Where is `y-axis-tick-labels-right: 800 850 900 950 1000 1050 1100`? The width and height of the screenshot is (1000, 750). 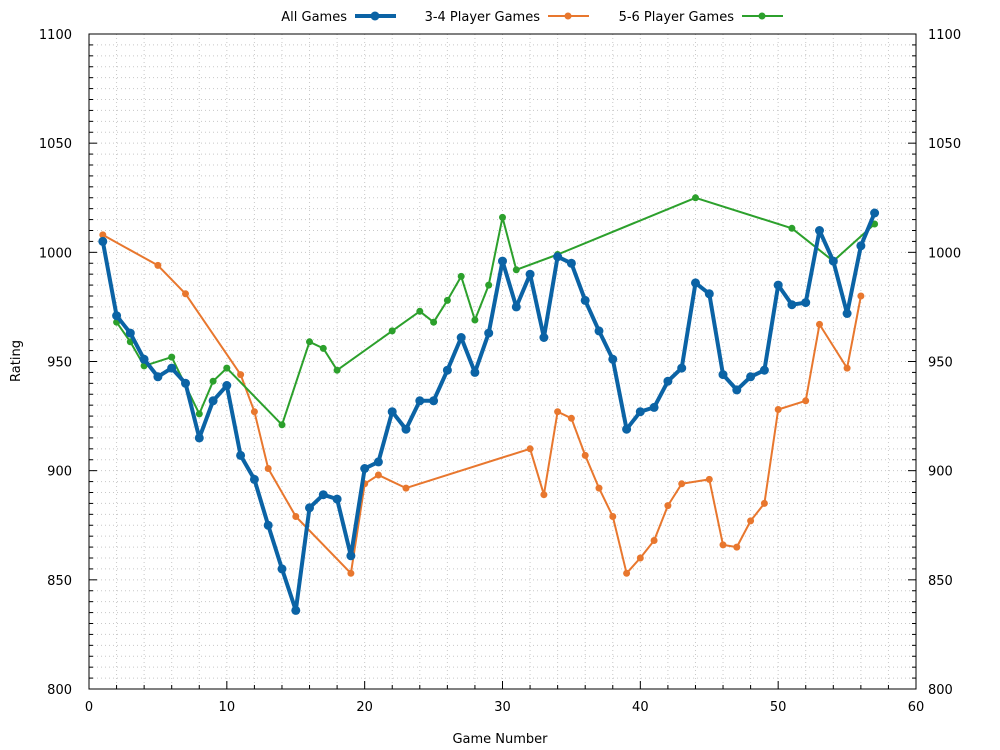 y-axis-tick-labels-right: 800 850 900 950 1000 1050 1100 is located at coordinates (944, 363).